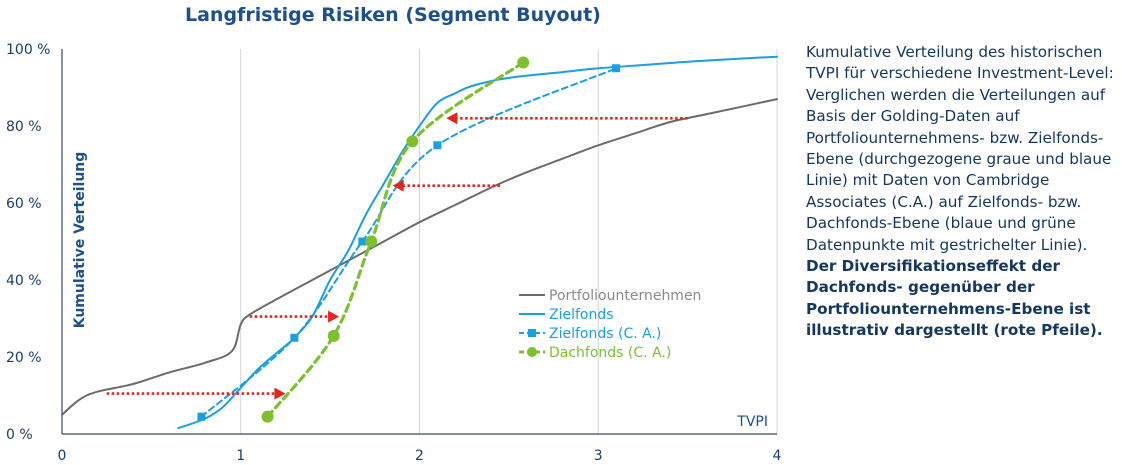 The height and width of the screenshot is (465, 1122). What do you see at coordinates (419, 456) in the screenshot?
I see `x-tick-label: 2` at bounding box center [419, 456].